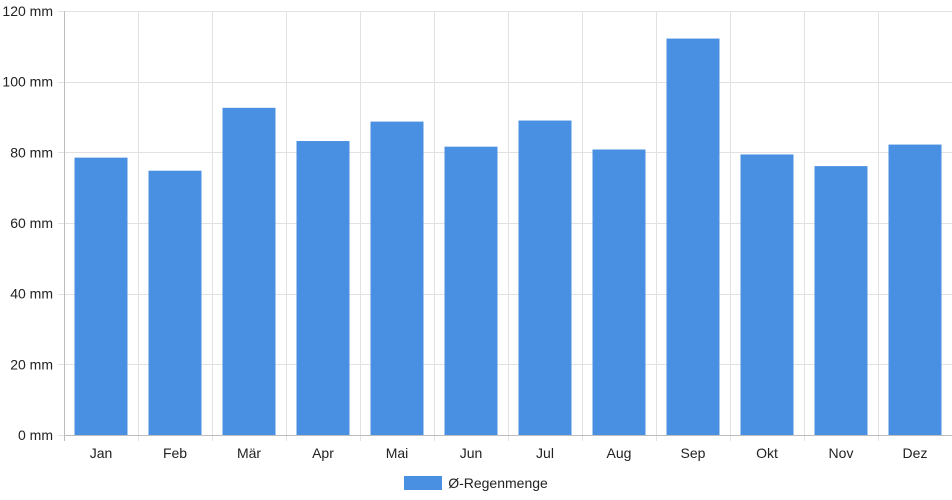  What do you see at coordinates (767, 453) in the screenshot?
I see `x-tick-label: Okt` at bounding box center [767, 453].